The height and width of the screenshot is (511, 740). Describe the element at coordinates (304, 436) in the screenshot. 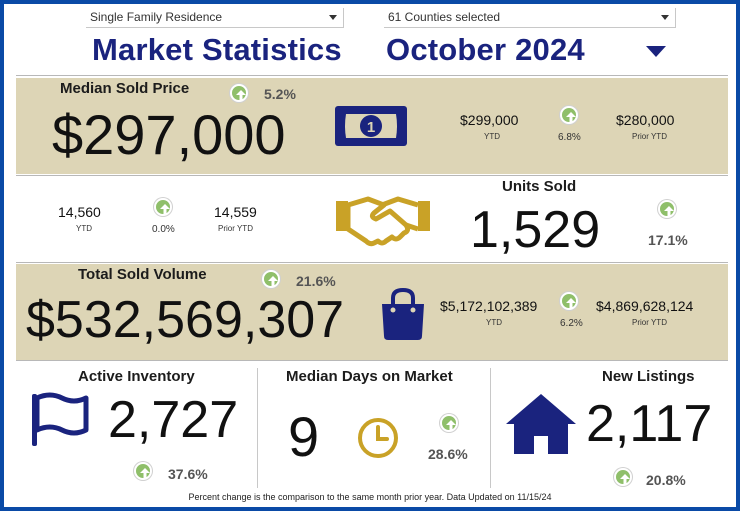

I see `median-days-value: 9` at that location.